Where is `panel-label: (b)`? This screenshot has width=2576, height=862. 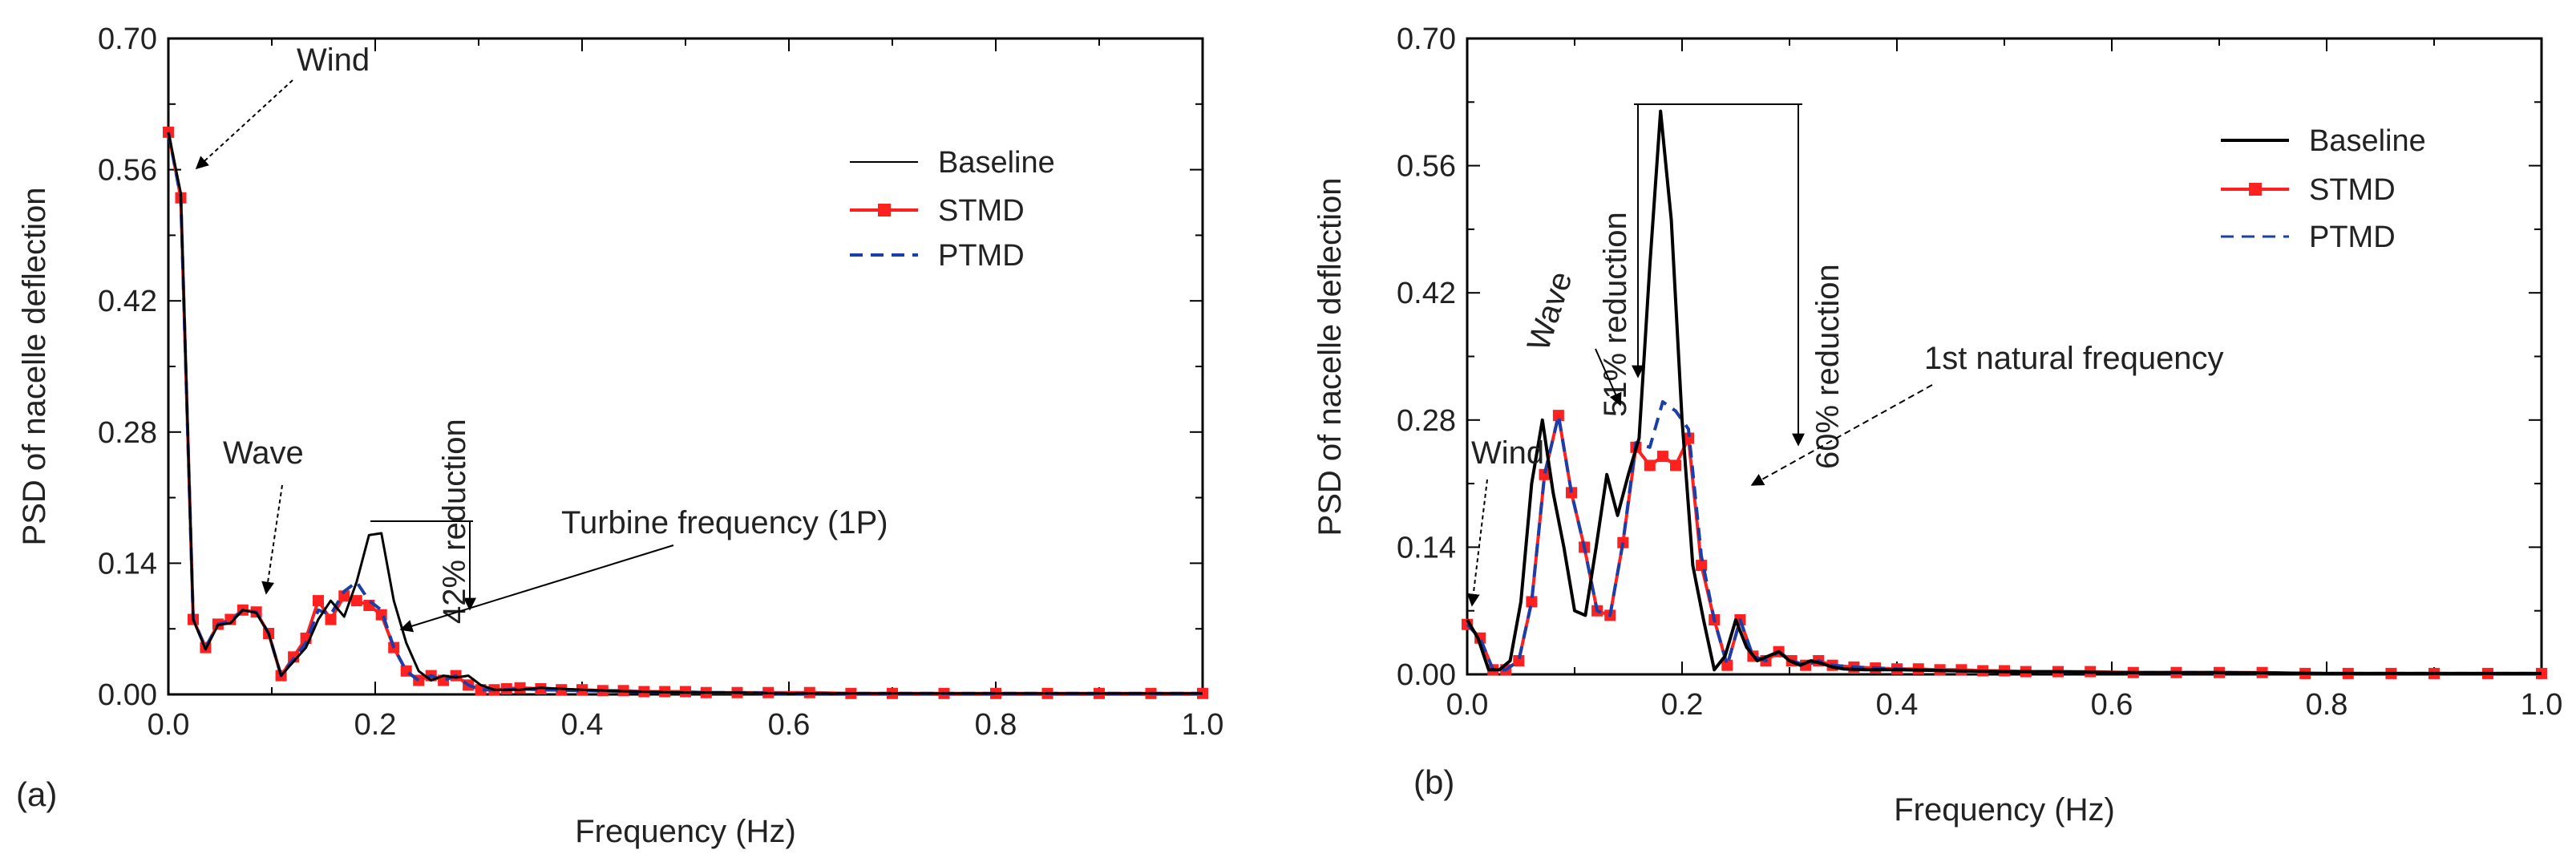
panel-label: (b) is located at coordinates (1433, 782).